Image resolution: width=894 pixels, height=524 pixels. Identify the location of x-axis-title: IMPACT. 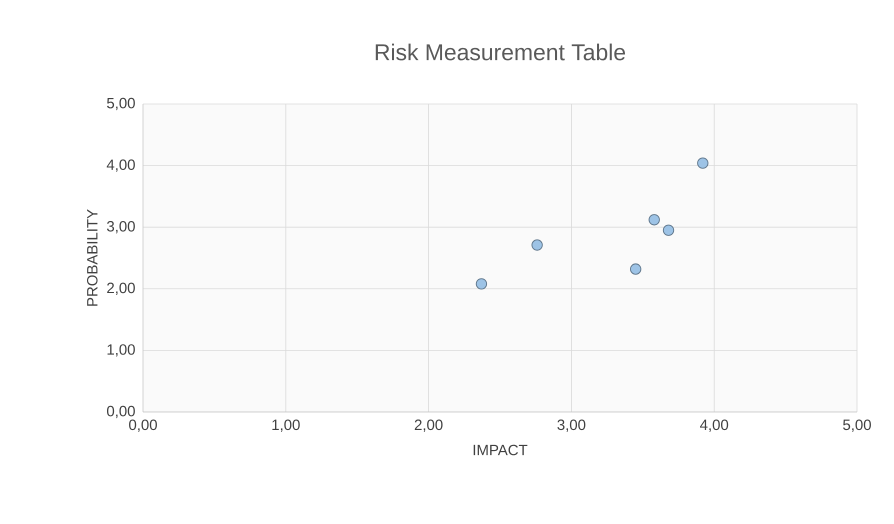
(501, 450).